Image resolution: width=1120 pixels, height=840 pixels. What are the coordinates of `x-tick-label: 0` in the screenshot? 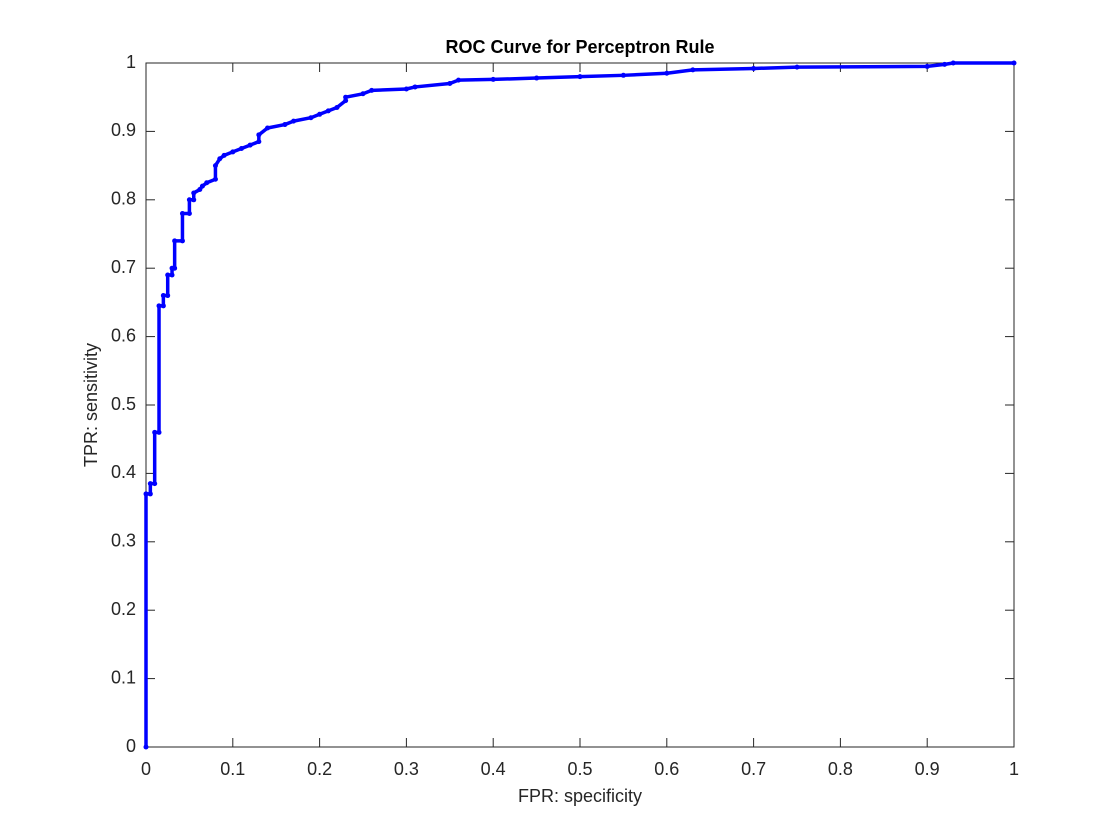 It's located at (146, 769).